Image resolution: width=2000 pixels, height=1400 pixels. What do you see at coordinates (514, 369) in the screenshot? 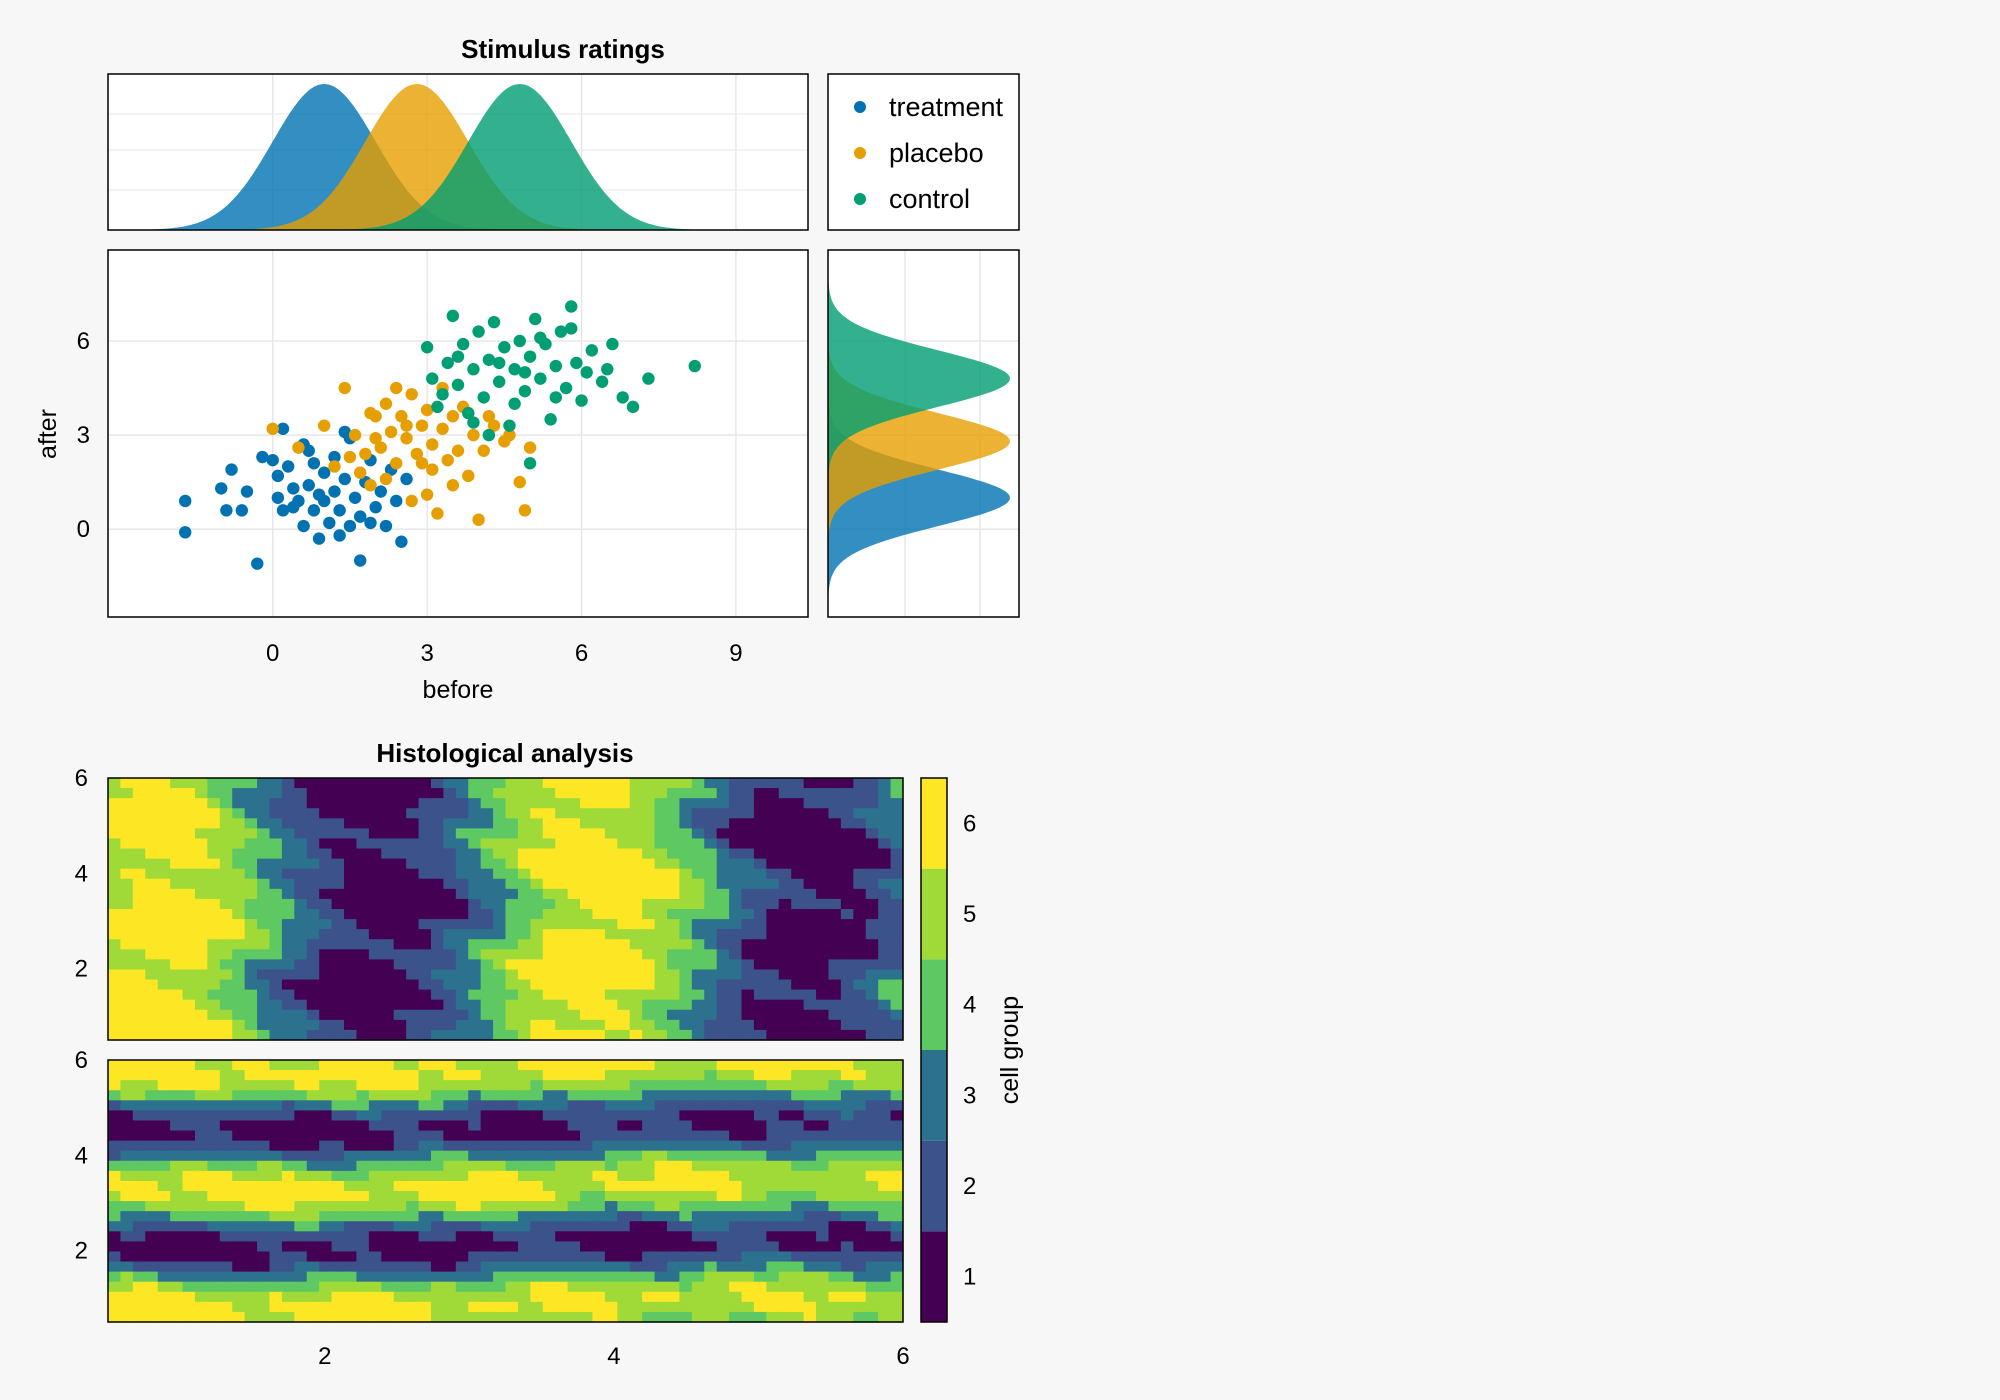
I see `scatter-point-control` at bounding box center [514, 369].